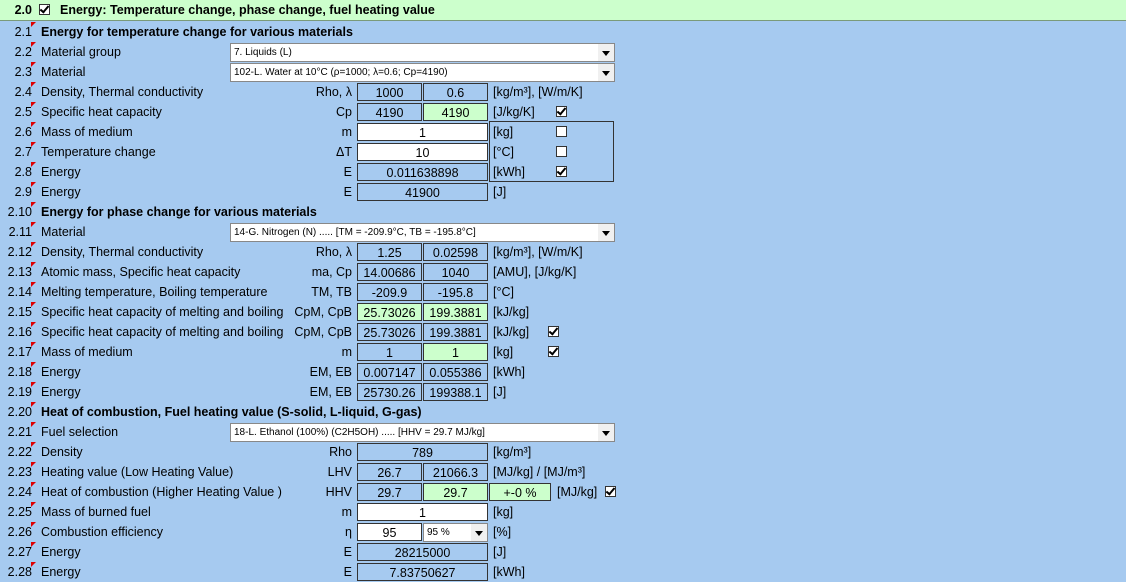  Describe the element at coordinates (18, 132) in the screenshot. I see `row-number: 2.6` at that location.